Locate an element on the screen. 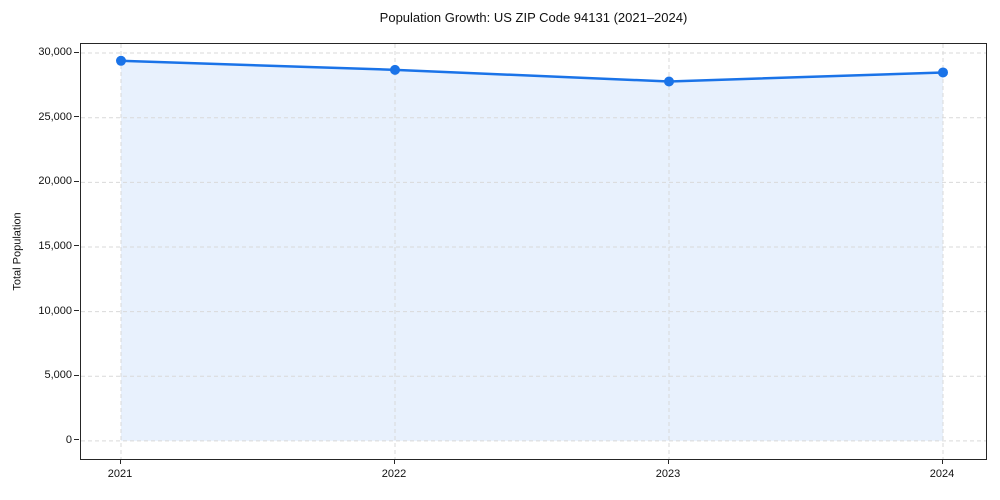 The image size is (1000, 500). x-tick-label: 2022 is located at coordinates (394, 474).